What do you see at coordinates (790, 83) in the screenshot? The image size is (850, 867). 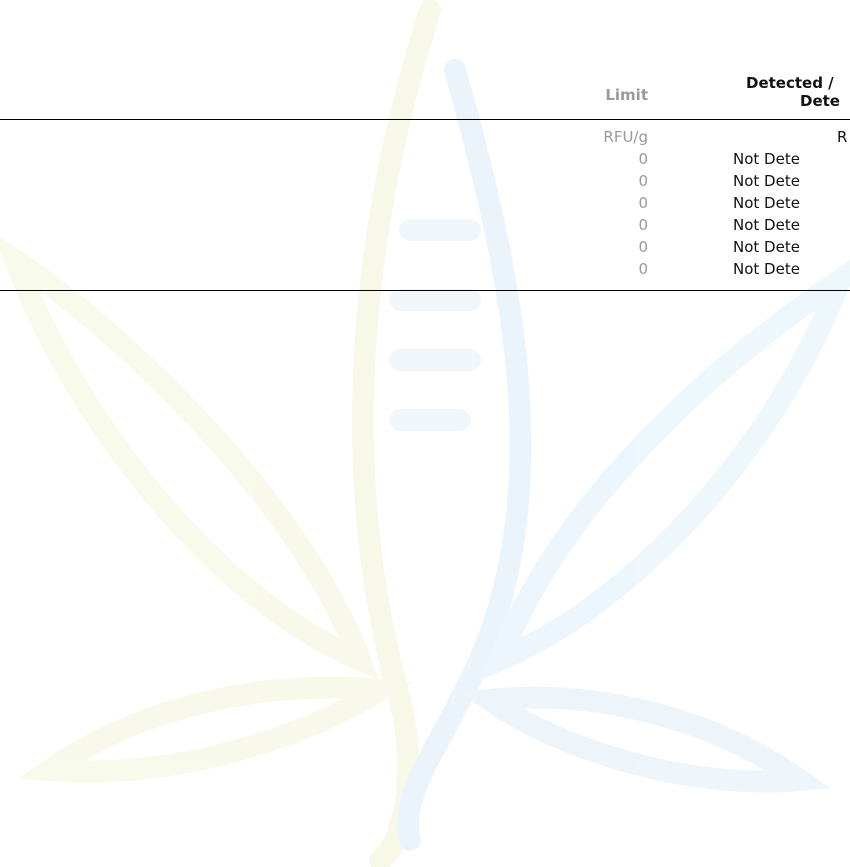 I see `result-header: Detected /` at bounding box center [790, 83].